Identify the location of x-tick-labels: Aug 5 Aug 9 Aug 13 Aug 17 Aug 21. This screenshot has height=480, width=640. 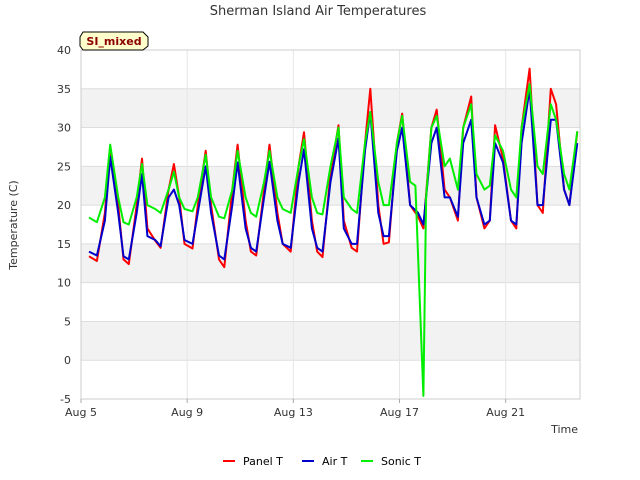
(295, 409).